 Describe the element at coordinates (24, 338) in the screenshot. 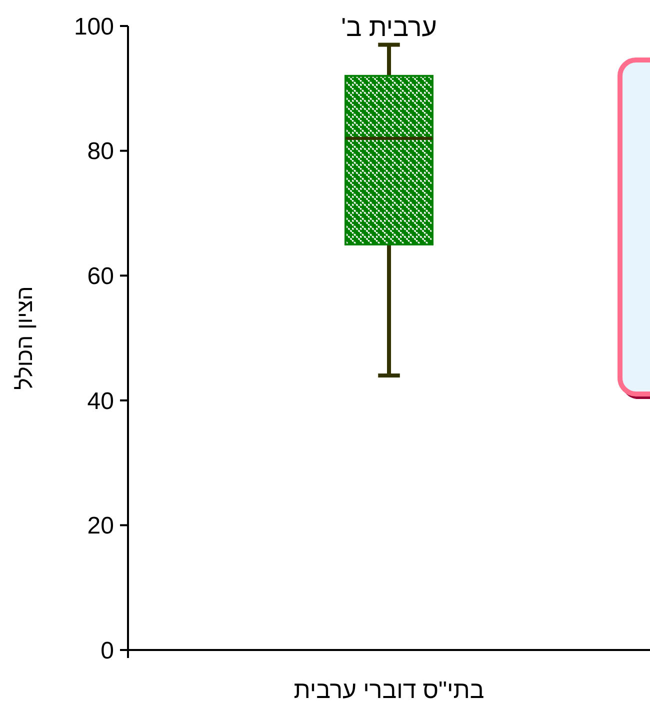

I see `y-axis-title: הציון הכולל` at that location.